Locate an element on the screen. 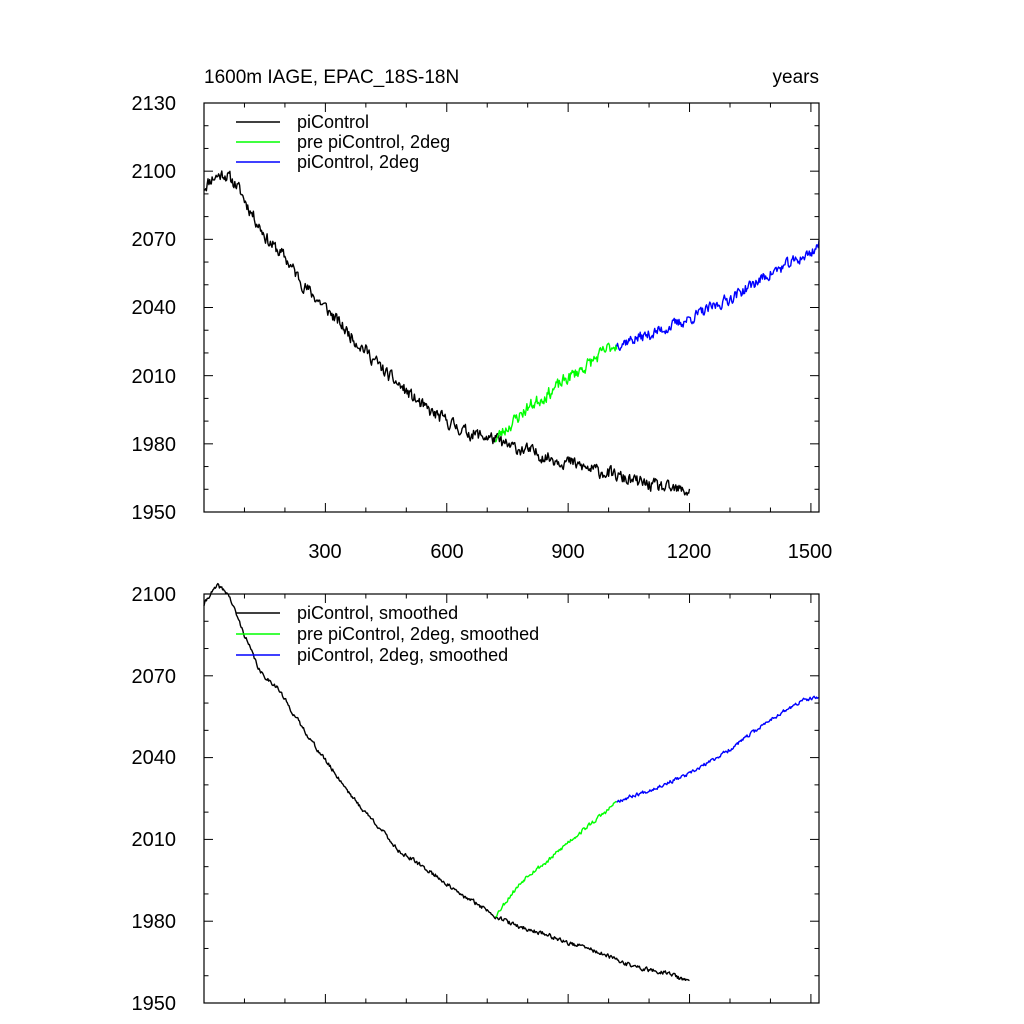 This screenshot has width=1024, height=1024. y-tick-label: 2130 is located at coordinates (154, 104).